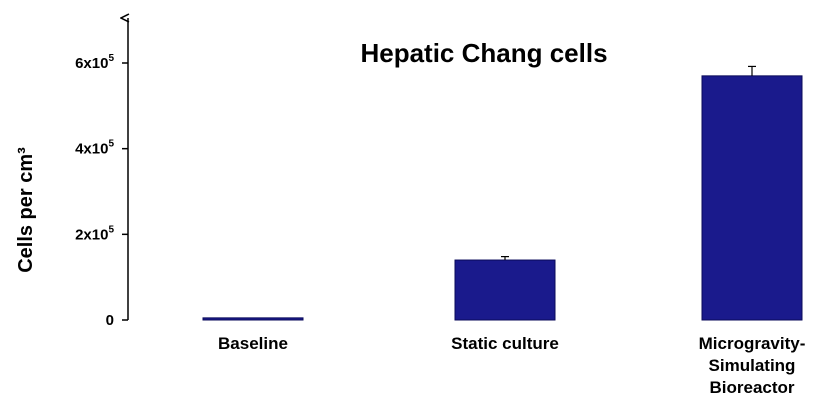  I want to click on y-axis-label: Cells per cm³, so click(26, 210).